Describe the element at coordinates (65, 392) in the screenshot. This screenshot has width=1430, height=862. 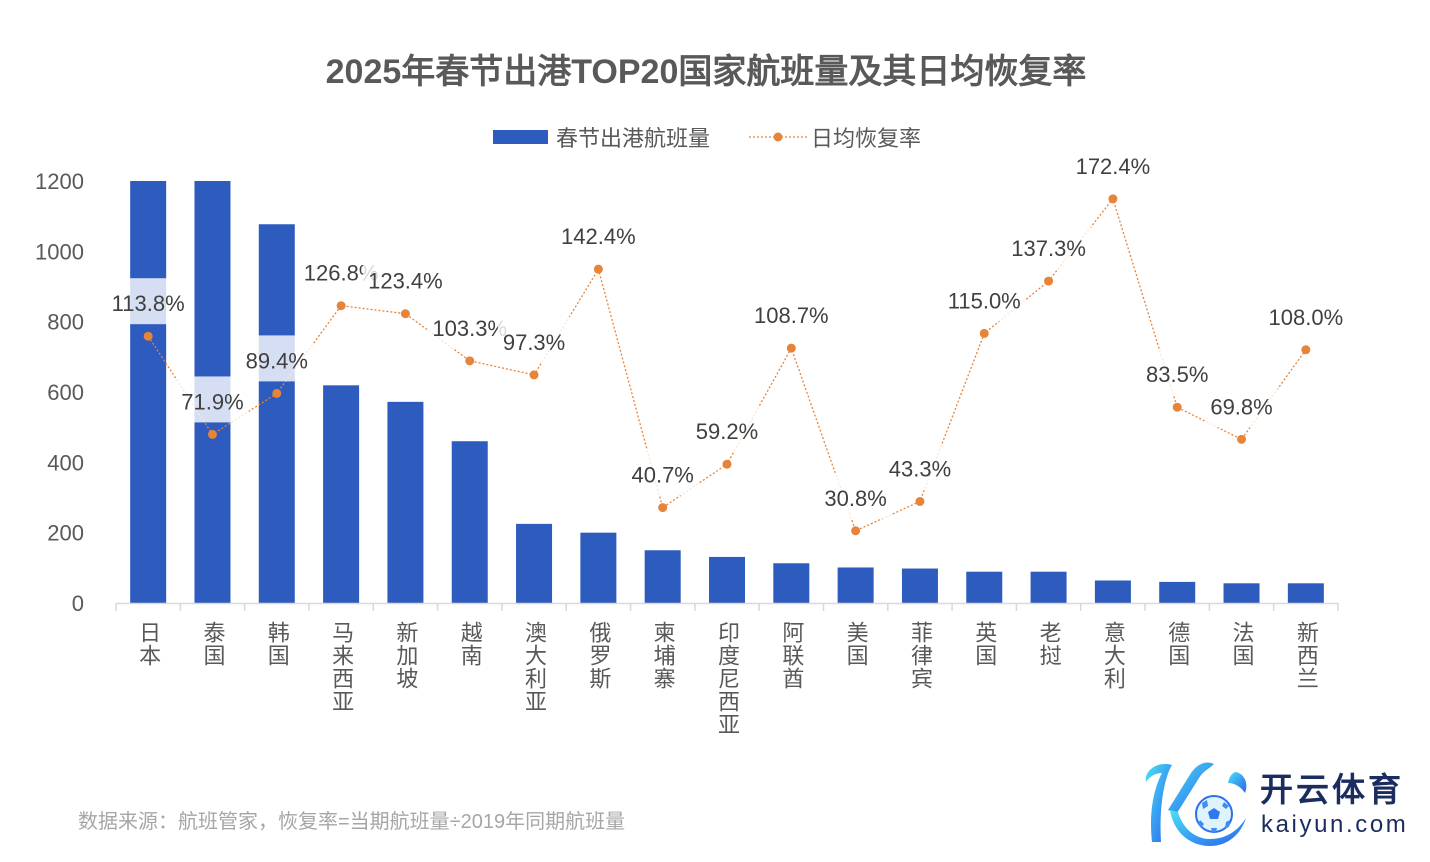
I see `y-tick-label: 600` at that location.